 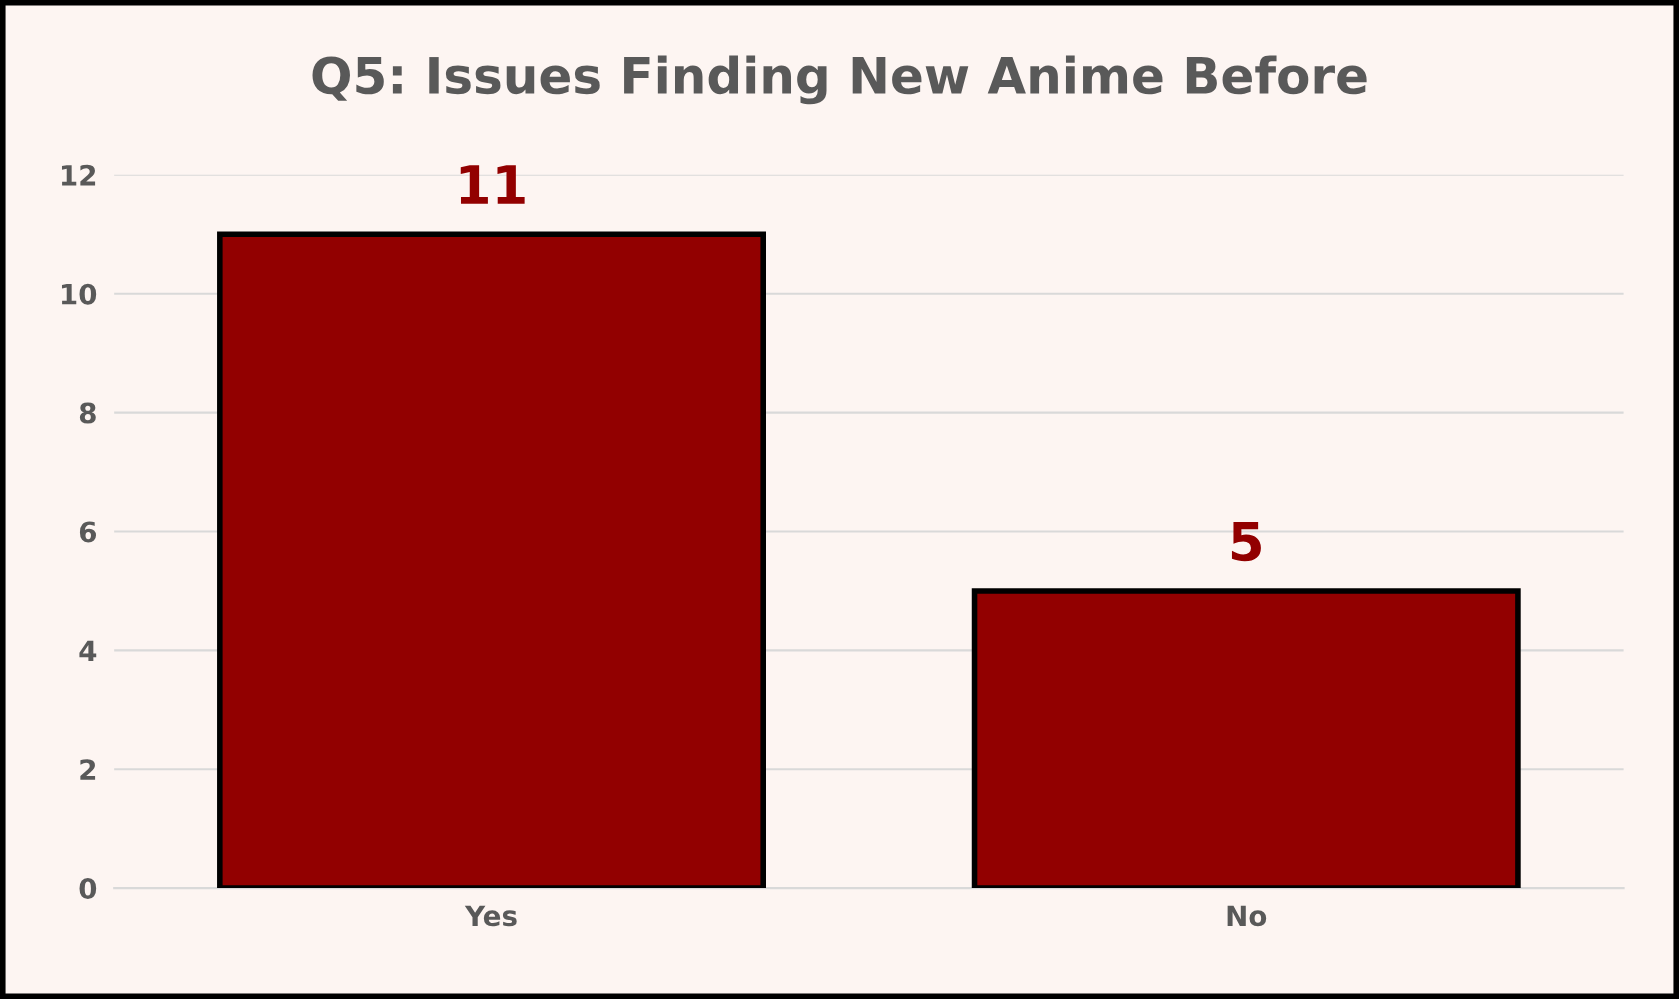 What do you see at coordinates (88, 532) in the screenshot?
I see `y-tick-label: 6` at bounding box center [88, 532].